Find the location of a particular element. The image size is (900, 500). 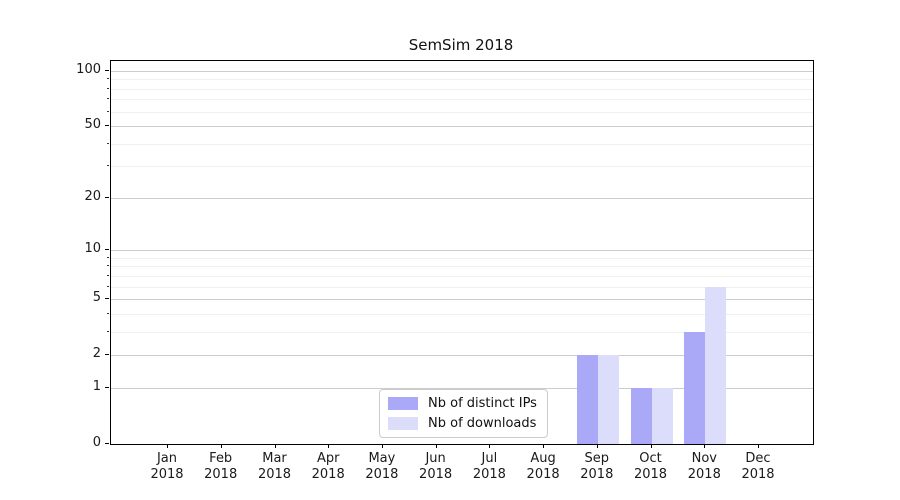

legend-item-distinct-ips: Nb of distinct IPs is located at coordinates (462, 403).